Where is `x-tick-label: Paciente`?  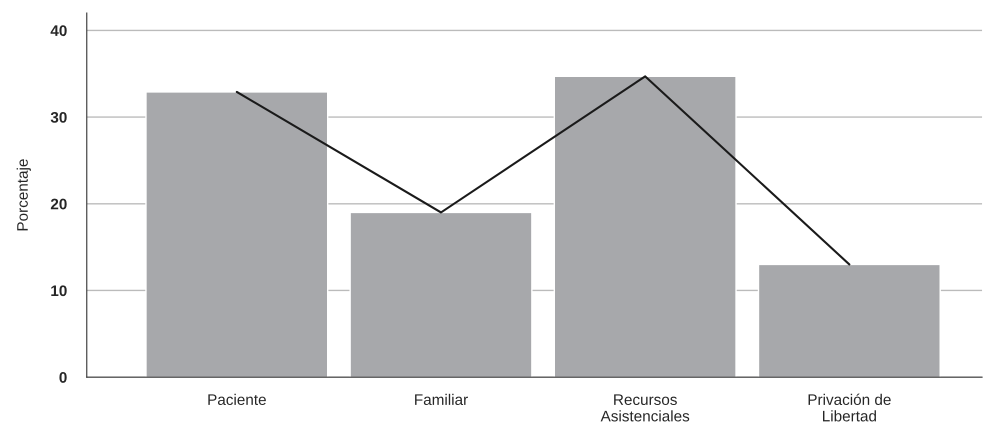 x-tick-label: Paciente is located at coordinates (237, 400).